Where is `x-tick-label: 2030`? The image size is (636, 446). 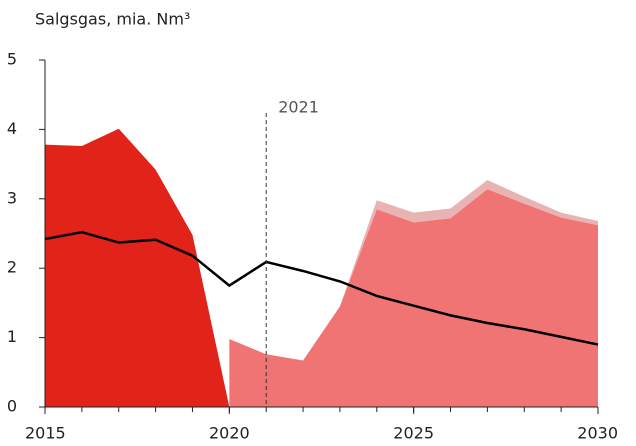 x-tick-label: 2030 is located at coordinates (597, 433).